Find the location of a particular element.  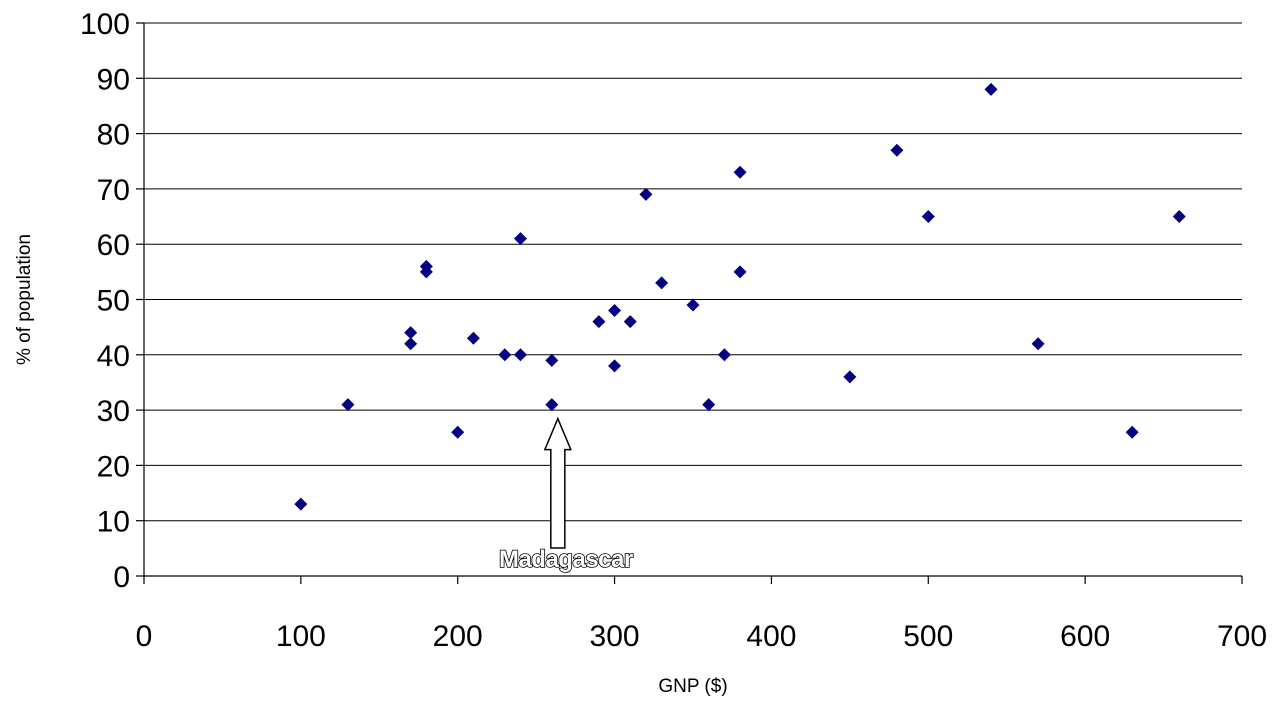

x-tick-label: 500 is located at coordinates (928, 636).